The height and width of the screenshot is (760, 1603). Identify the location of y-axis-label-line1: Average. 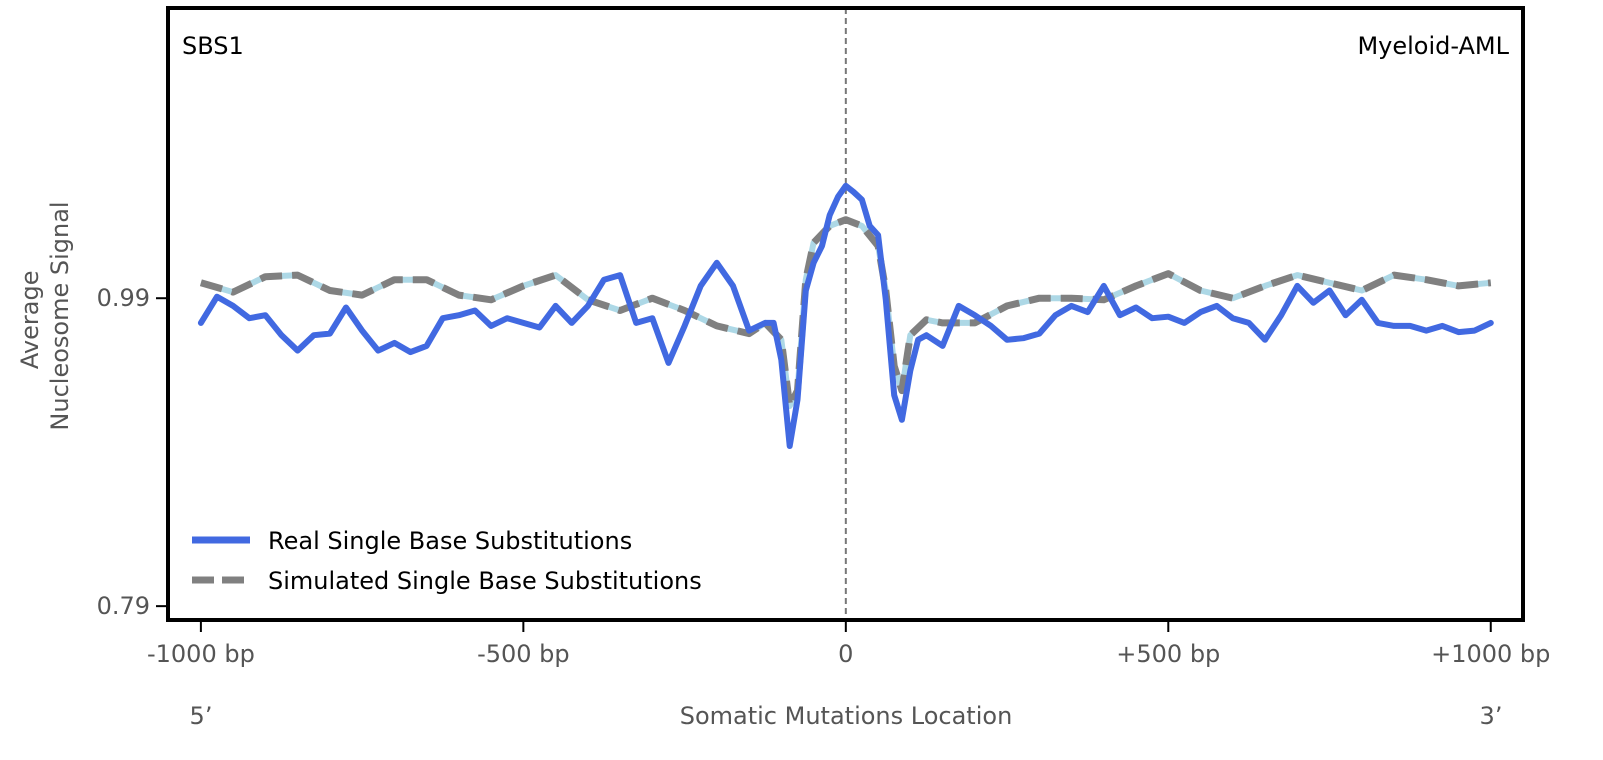
(30, 320).